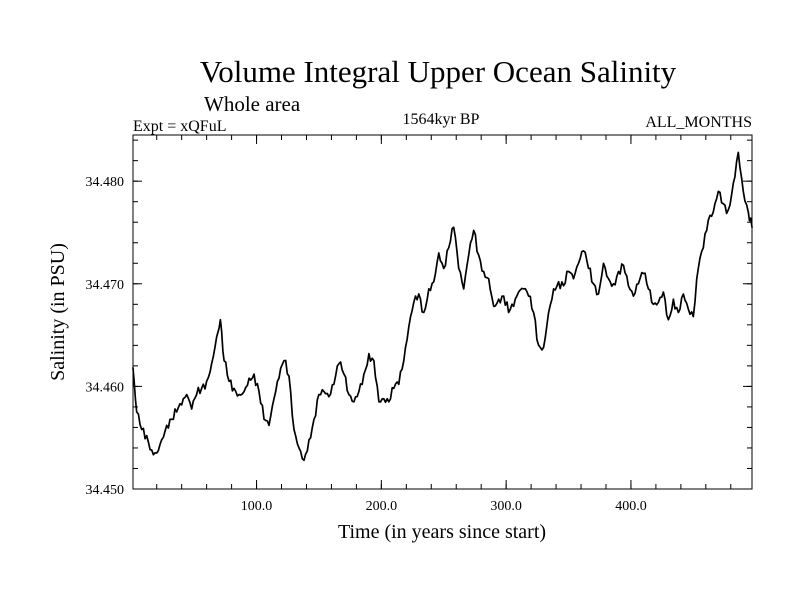 This screenshot has height=600, width=800. I want to click on annotation-months: ALL_MONTHS, so click(698, 122).